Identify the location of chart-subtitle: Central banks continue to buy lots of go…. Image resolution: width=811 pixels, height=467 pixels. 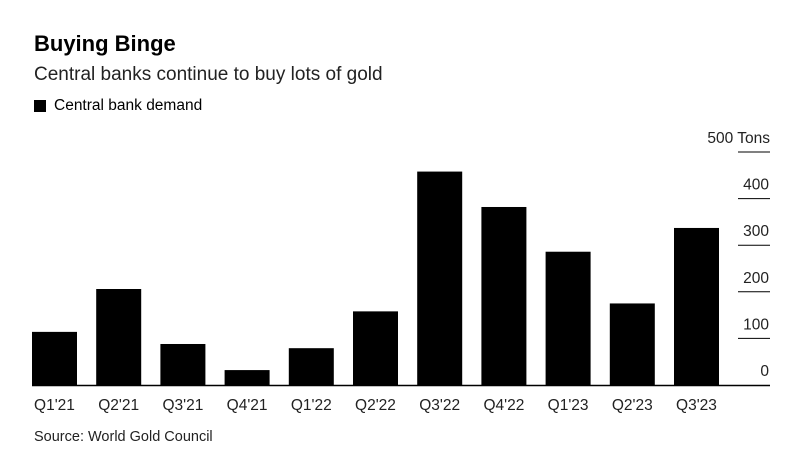
(208, 74).